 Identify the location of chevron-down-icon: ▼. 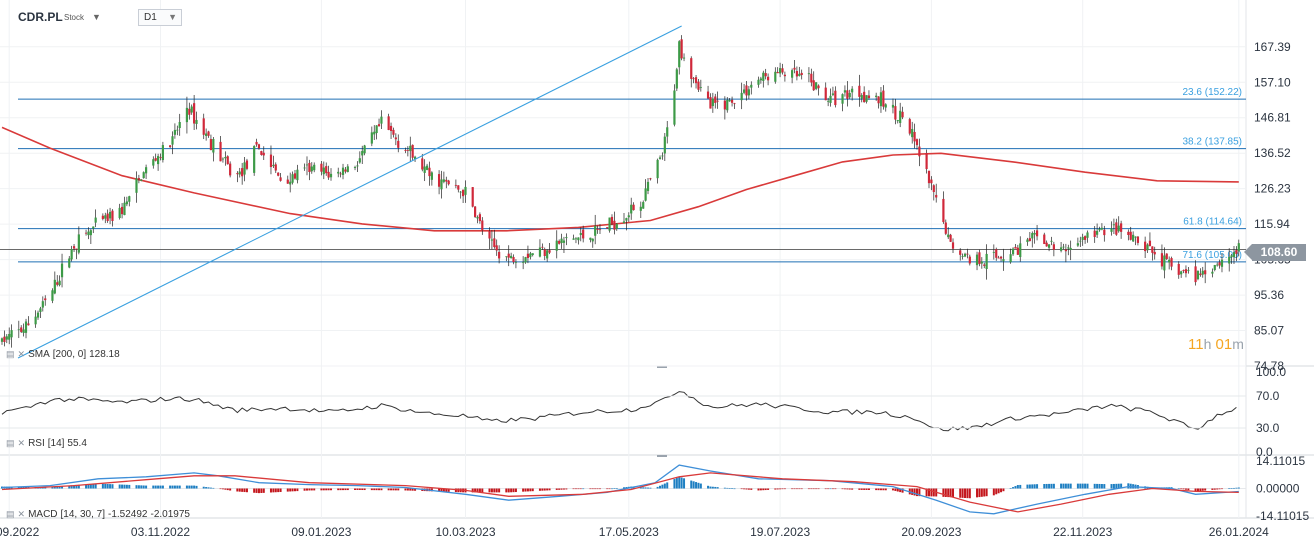
(96, 17).